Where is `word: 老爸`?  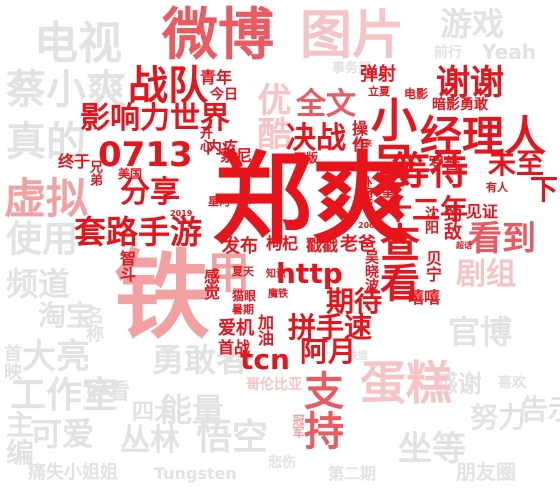
word: 老爸 is located at coordinates (358, 244).